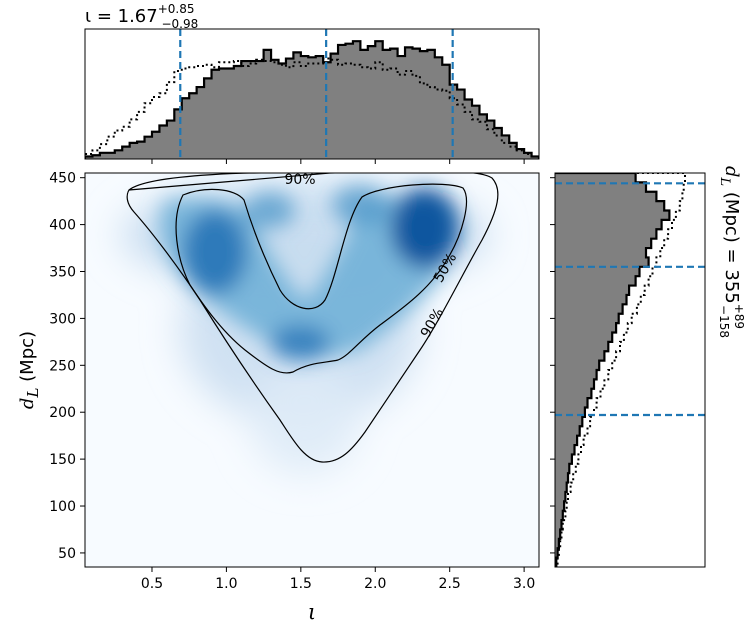  I want to click on y-tick-label: 300, so click(62, 319).